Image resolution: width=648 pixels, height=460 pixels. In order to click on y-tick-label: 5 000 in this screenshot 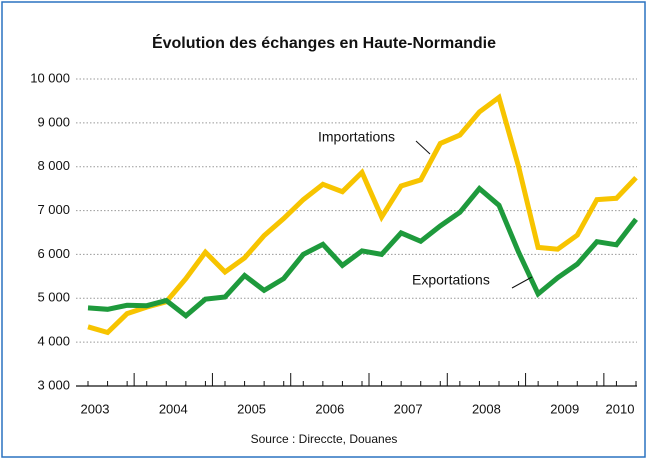, I will do `click(53, 297)`.